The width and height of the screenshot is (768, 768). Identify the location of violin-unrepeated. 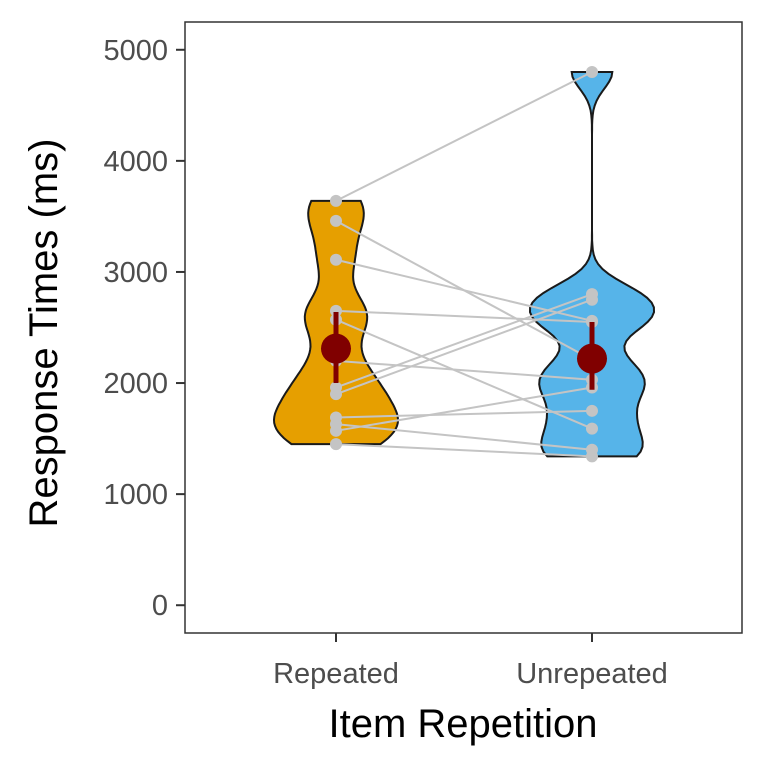
(592, 264).